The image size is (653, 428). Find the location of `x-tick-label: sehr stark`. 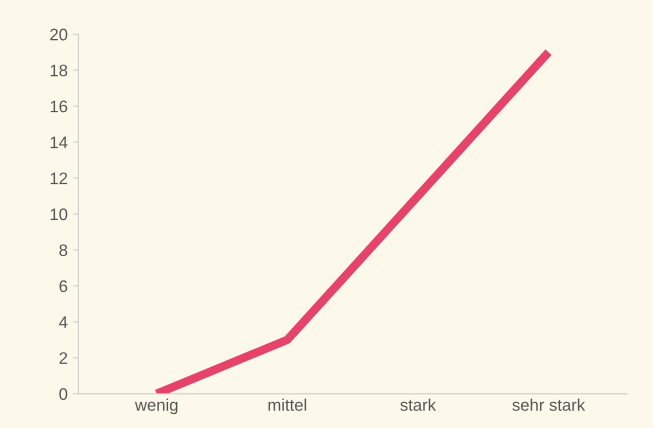

x-tick-label: sehr stark is located at coordinates (549, 404).